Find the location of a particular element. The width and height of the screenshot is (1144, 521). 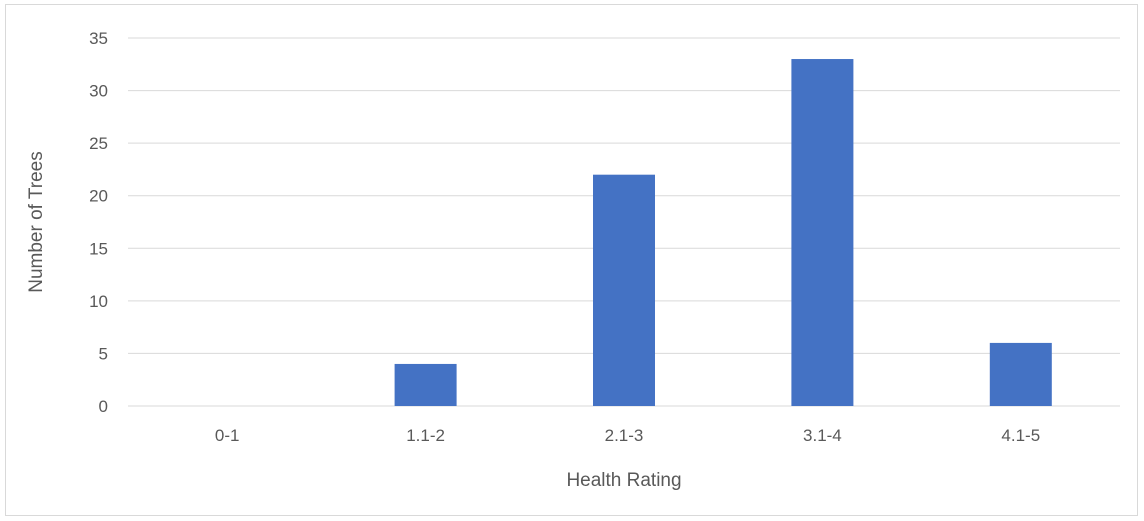

y-tick-label: 5 is located at coordinates (103, 353).